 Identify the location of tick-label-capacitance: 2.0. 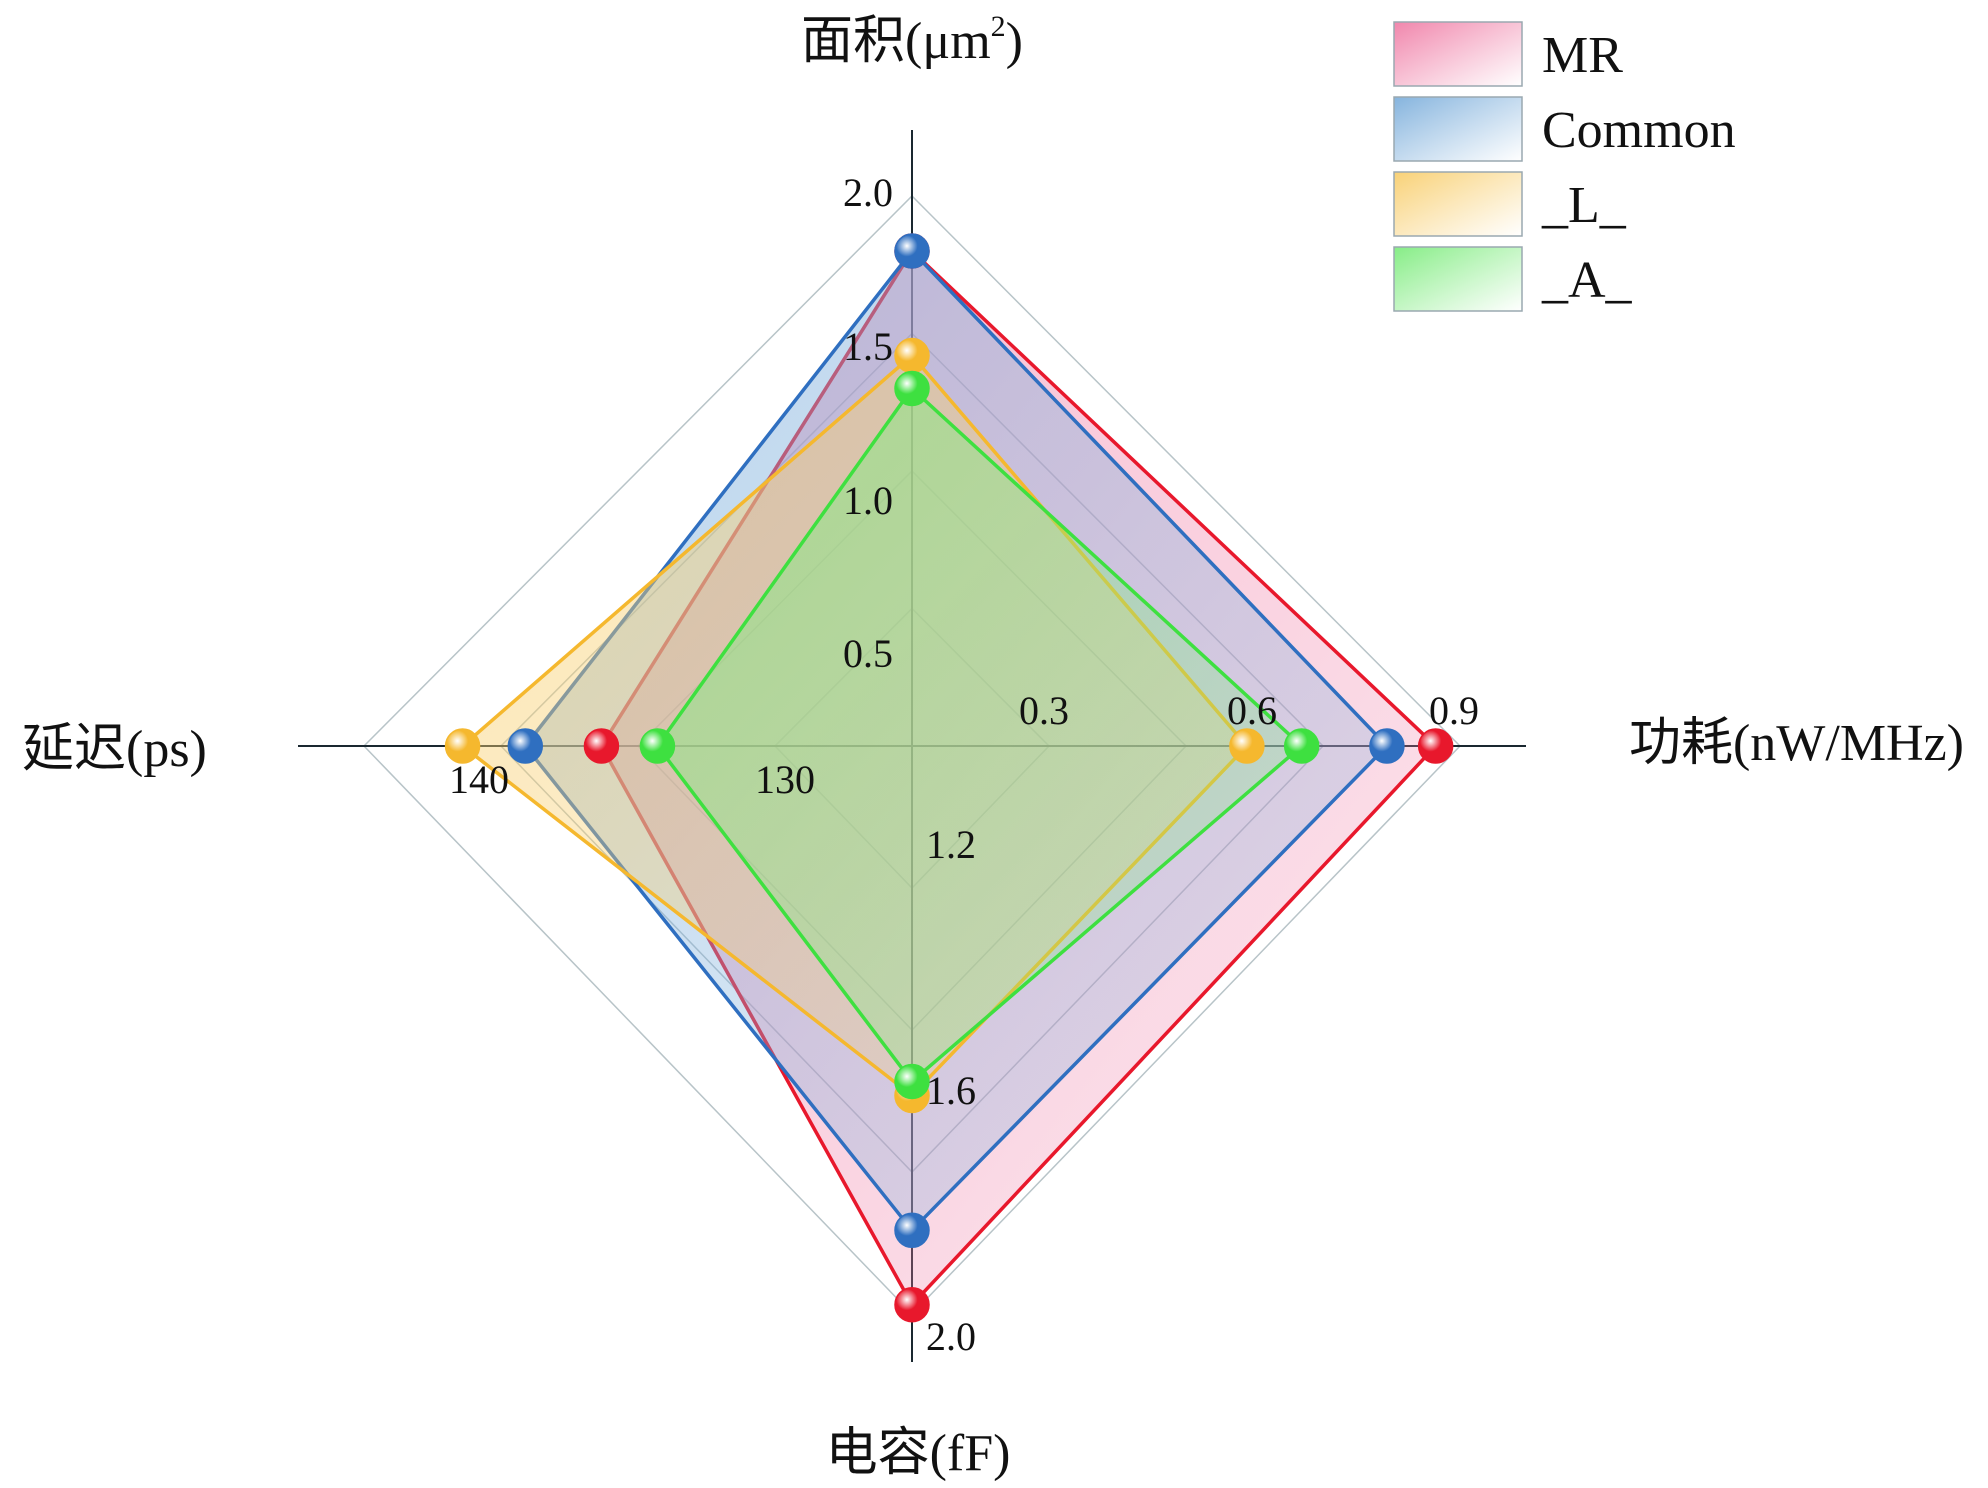
(951, 1336).